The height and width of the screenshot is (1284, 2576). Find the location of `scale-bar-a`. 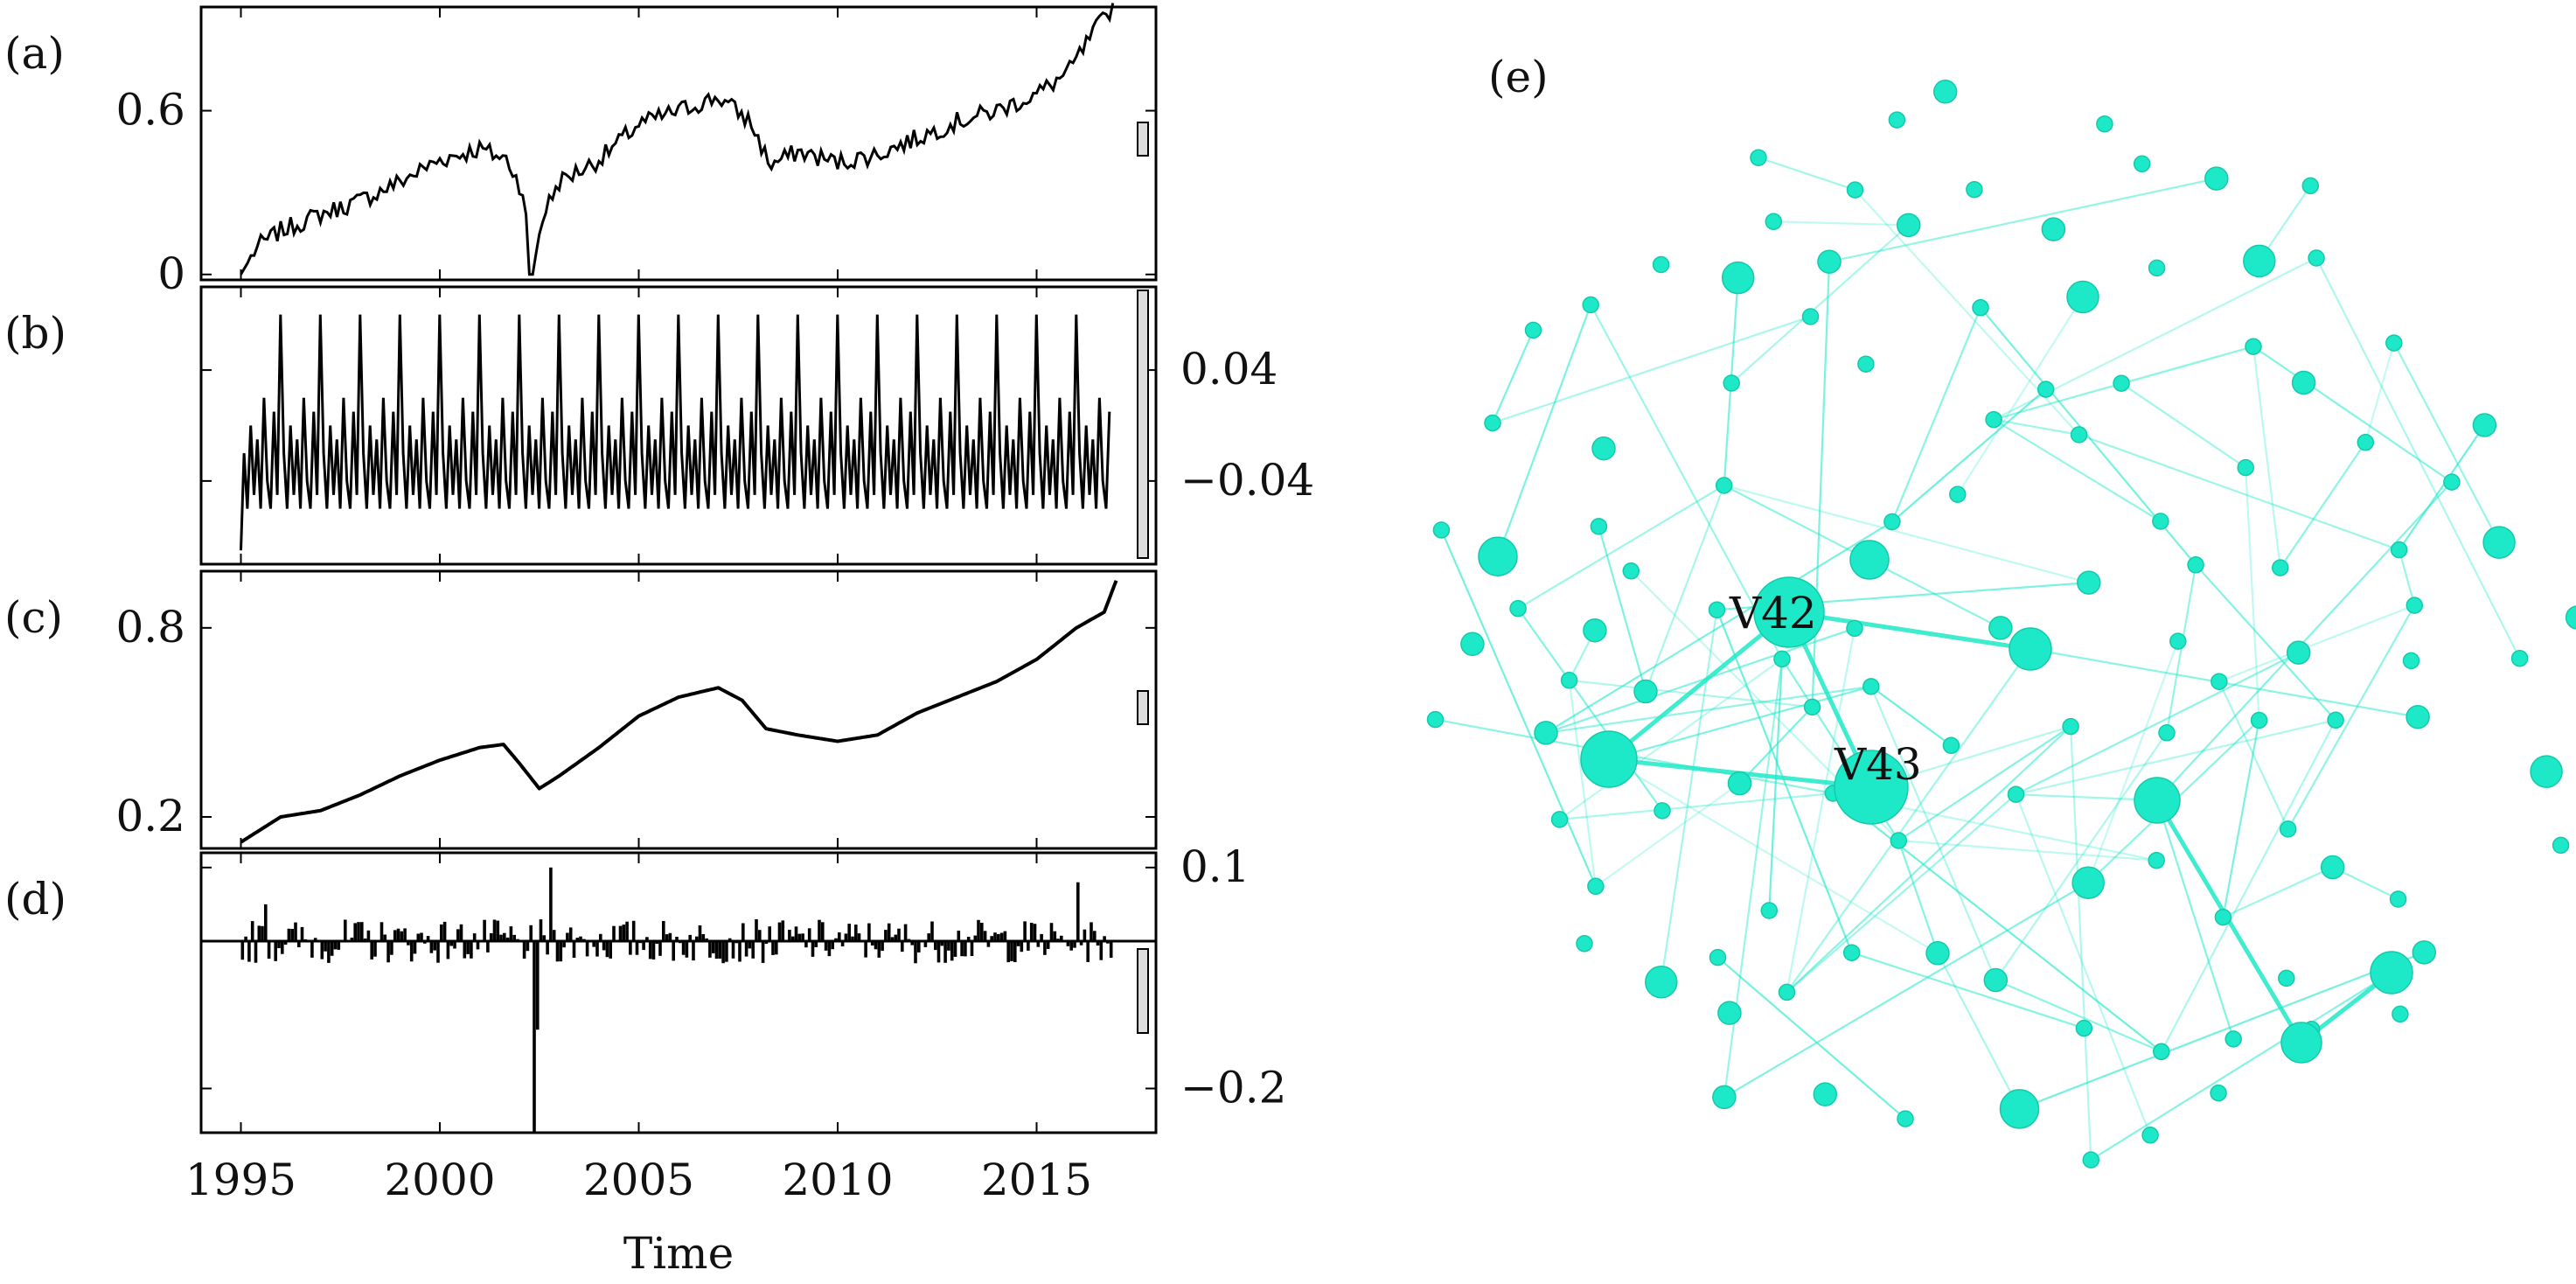

scale-bar-a is located at coordinates (1143, 139).